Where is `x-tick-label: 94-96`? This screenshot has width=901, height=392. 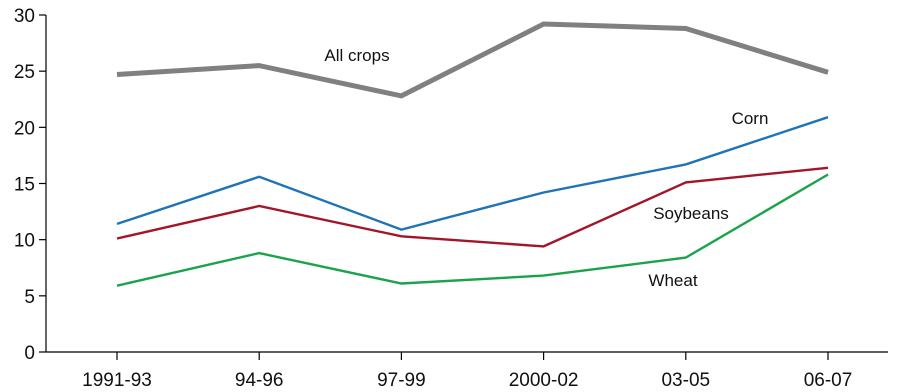 x-tick-label: 94-96 is located at coordinates (259, 380).